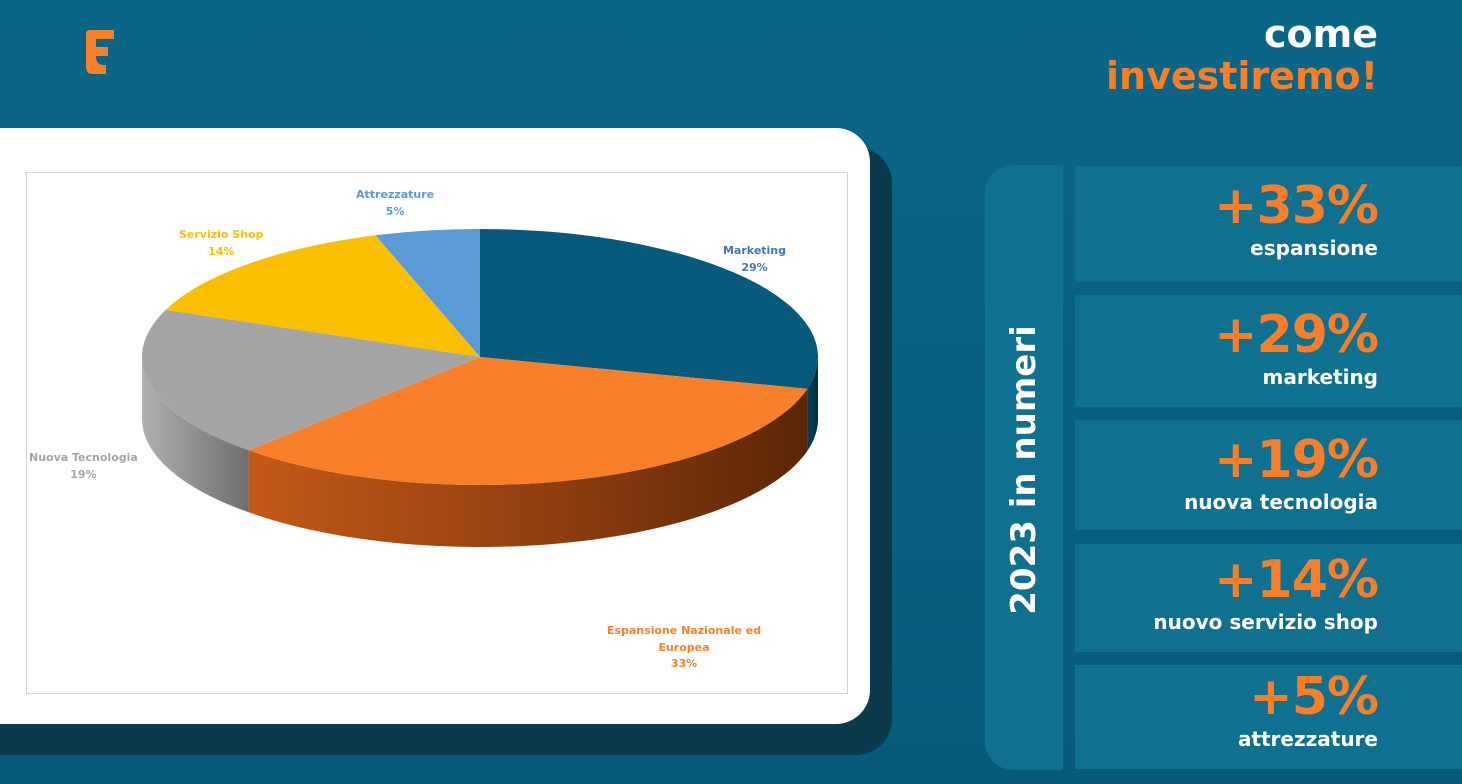 Image resolution: width=1462 pixels, height=784 pixels. I want to click on stat-label: espansione, so click(1314, 248).